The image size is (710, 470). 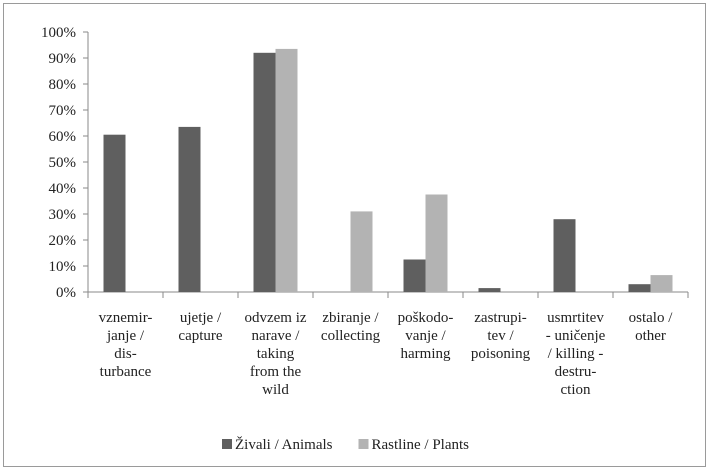 I want to click on y-tick-label: 90%, so click(x=63, y=59).